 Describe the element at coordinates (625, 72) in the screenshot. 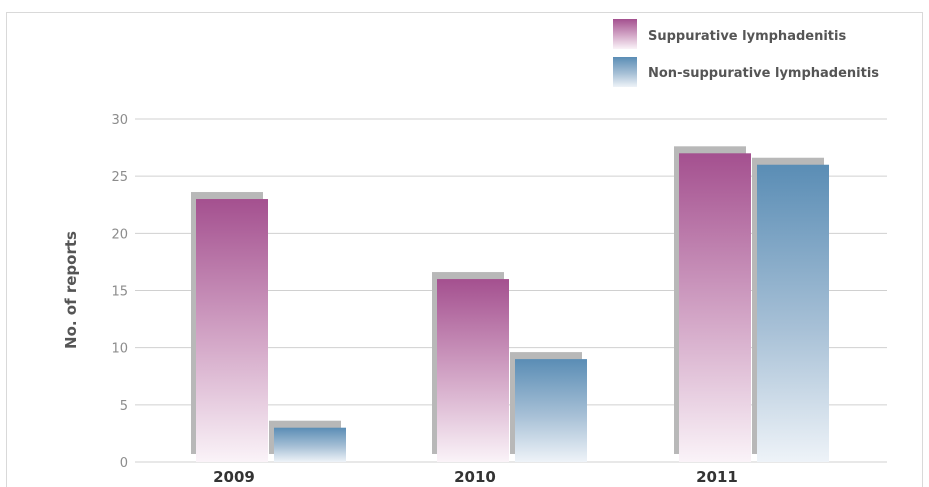

I see `legend-swatch-non-suppurative` at that location.